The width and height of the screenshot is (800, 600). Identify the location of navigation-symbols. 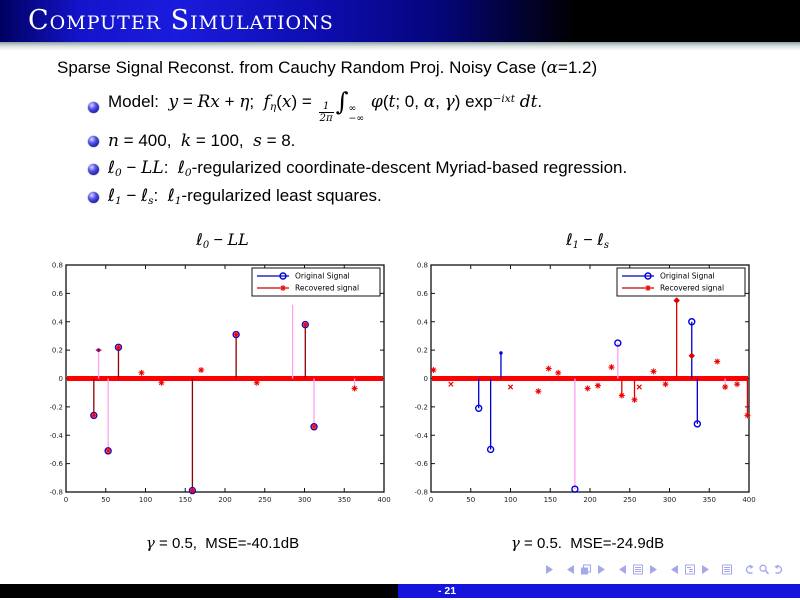
(665, 568).